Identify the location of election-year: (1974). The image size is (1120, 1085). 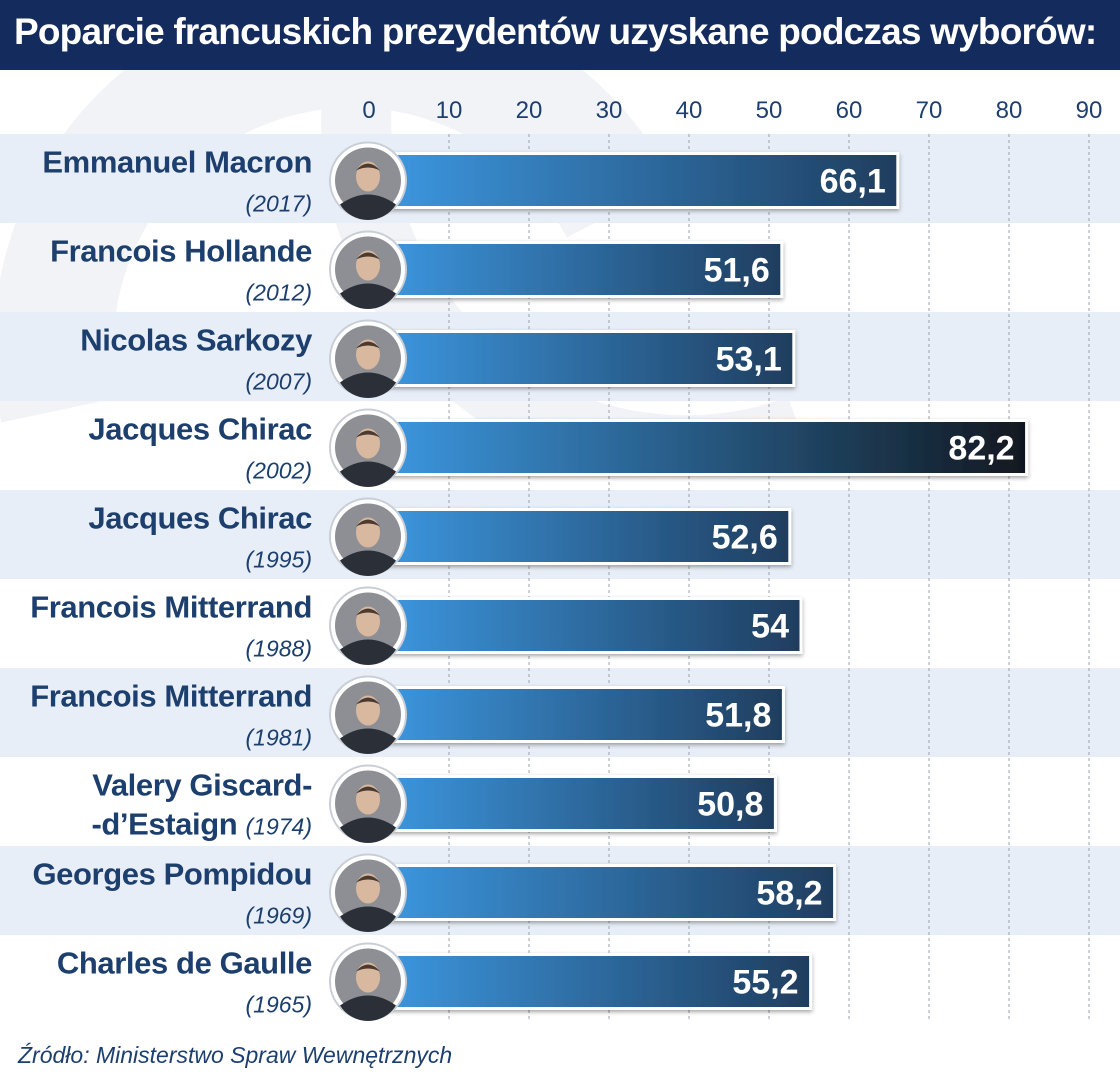
(279, 827).